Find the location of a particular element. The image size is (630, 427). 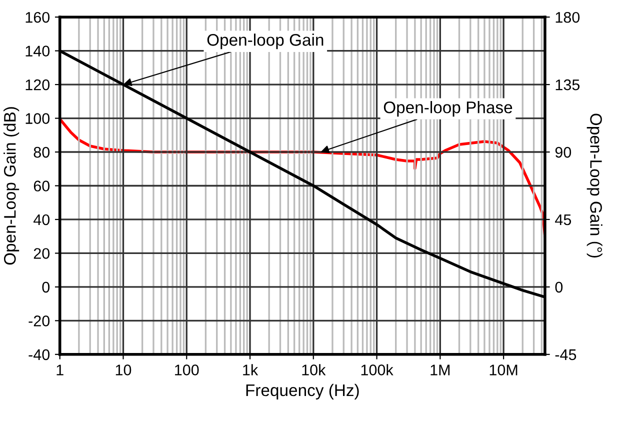

x-tick-label: 1M is located at coordinates (440, 370).